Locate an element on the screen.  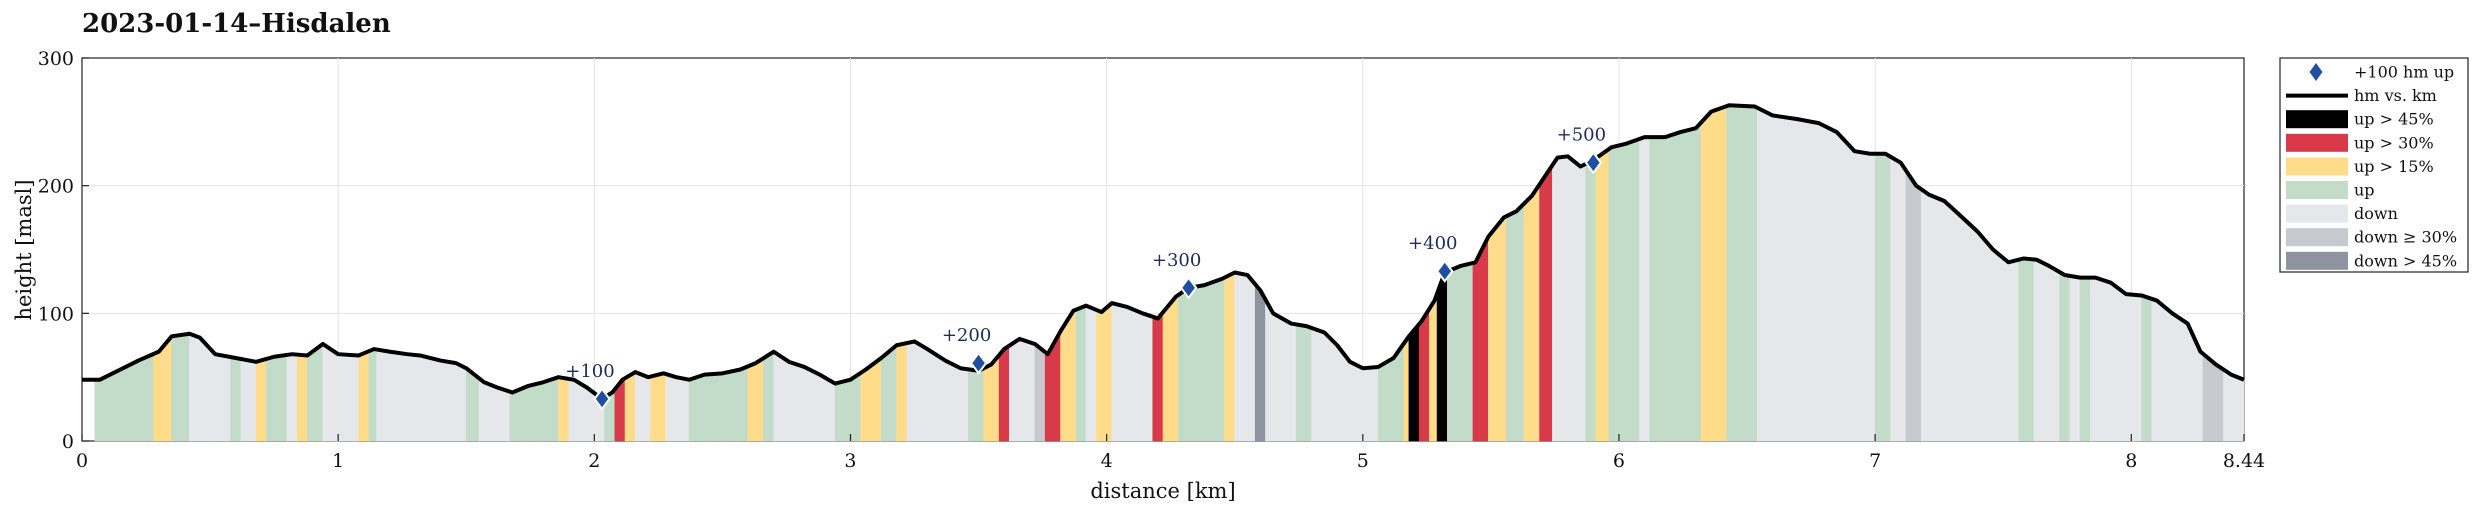
legend-swatch-up30 is located at coordinates (2317, 142).